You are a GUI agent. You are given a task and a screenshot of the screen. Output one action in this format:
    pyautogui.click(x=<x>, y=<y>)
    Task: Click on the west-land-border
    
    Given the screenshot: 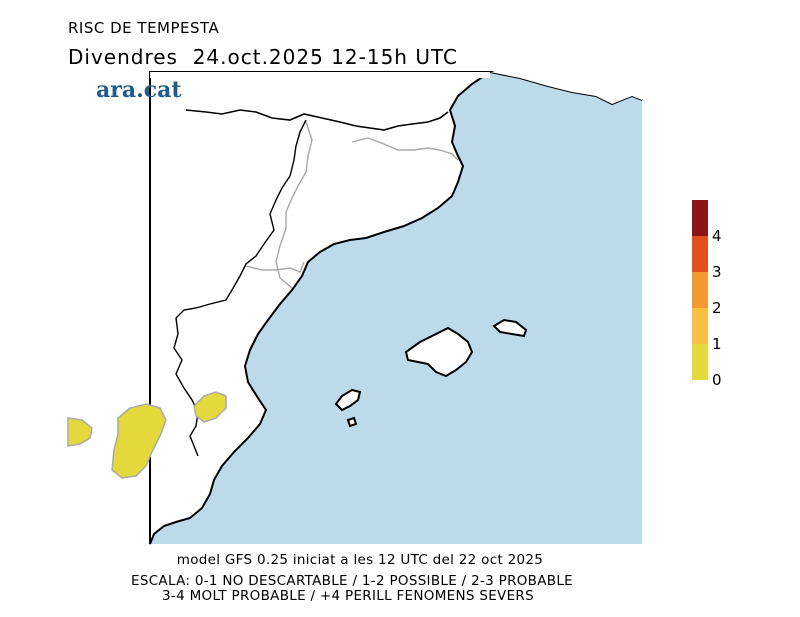 What is the action you would take?
    pyautogui.click(x=317, y=120)
    